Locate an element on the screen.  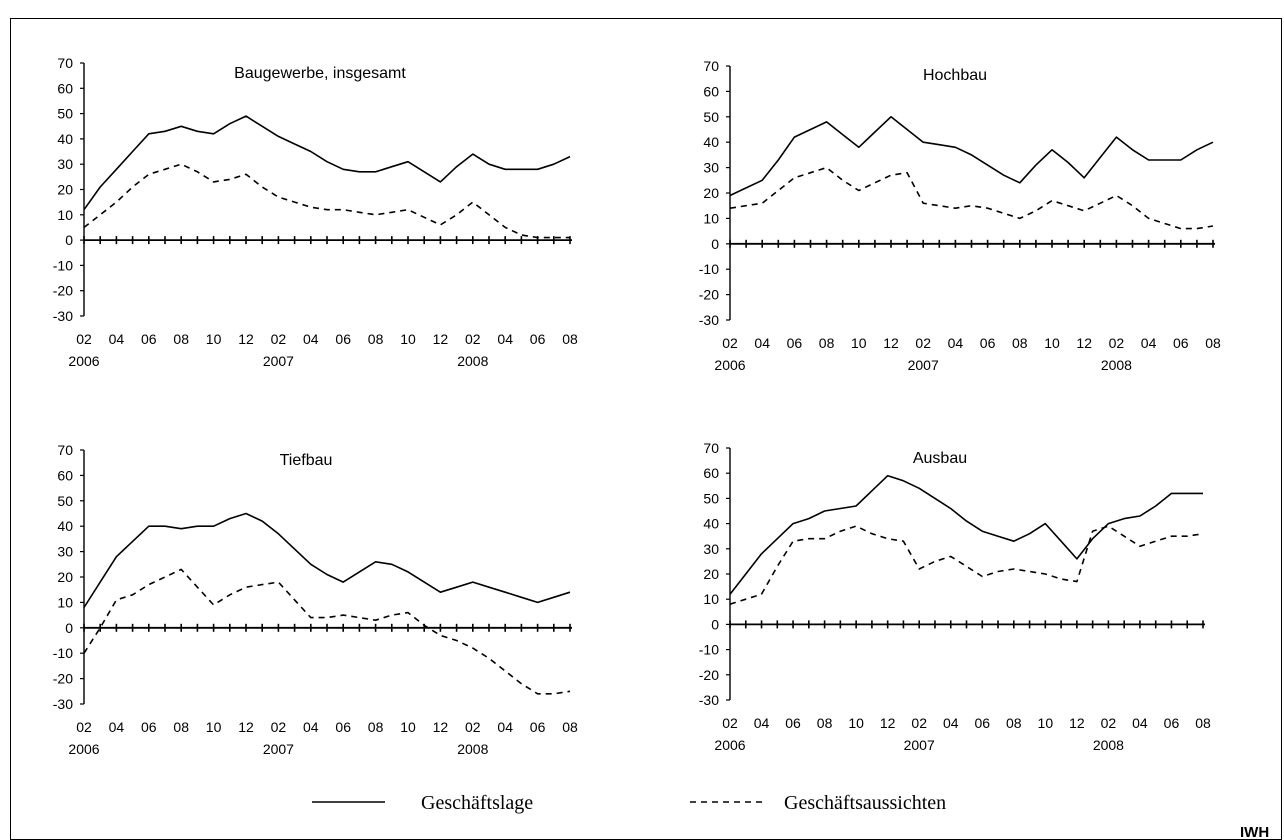
legend: Geschäftslage Geschäftsaussichten is located at coordinates (629, 803).